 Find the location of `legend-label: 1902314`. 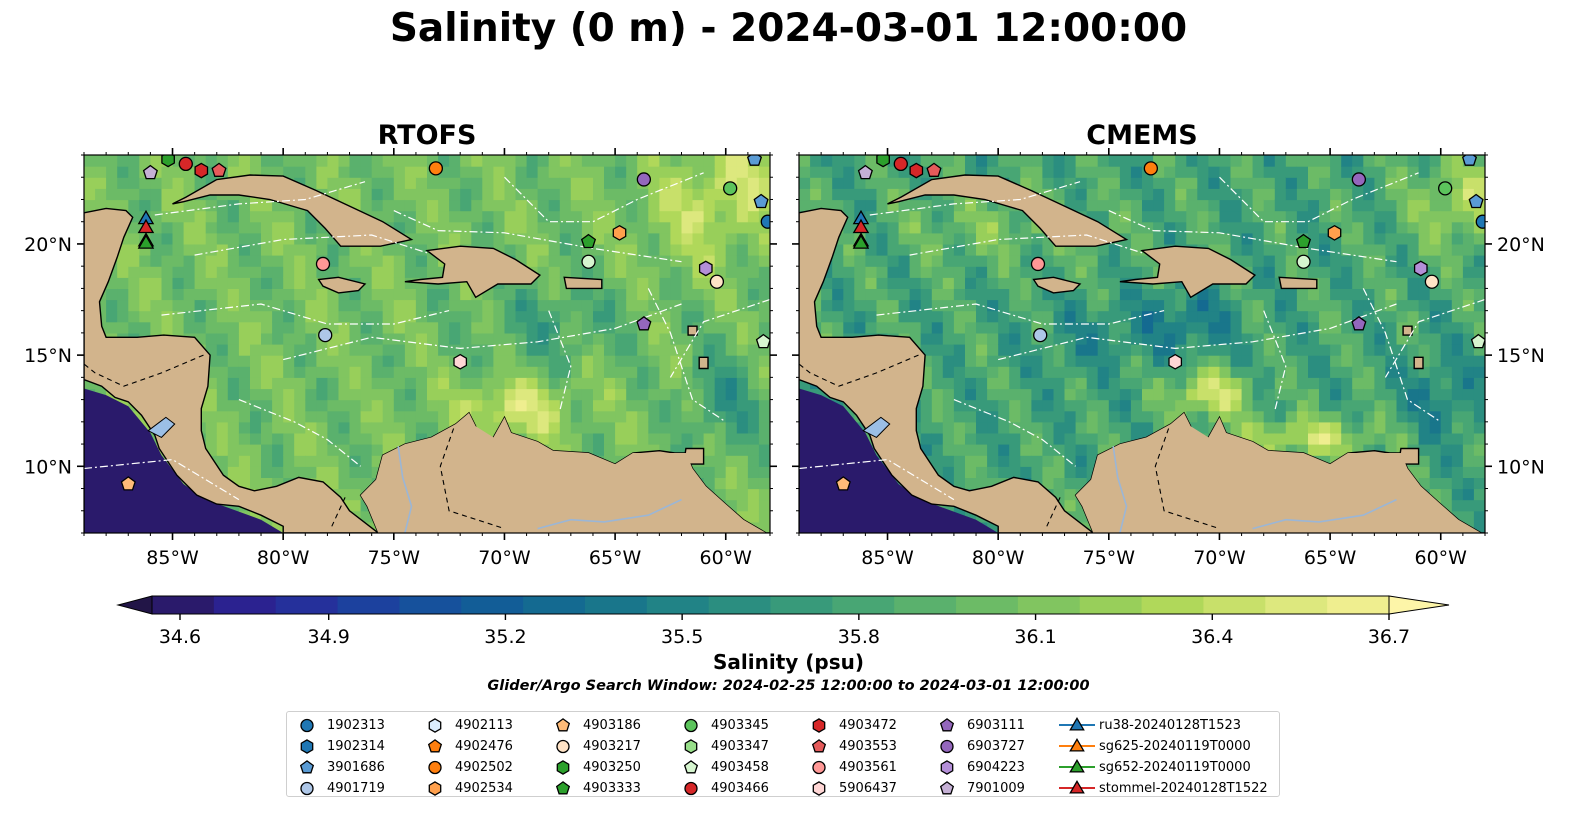

legend-label: 1902314 is located at coordinates (356, 746).